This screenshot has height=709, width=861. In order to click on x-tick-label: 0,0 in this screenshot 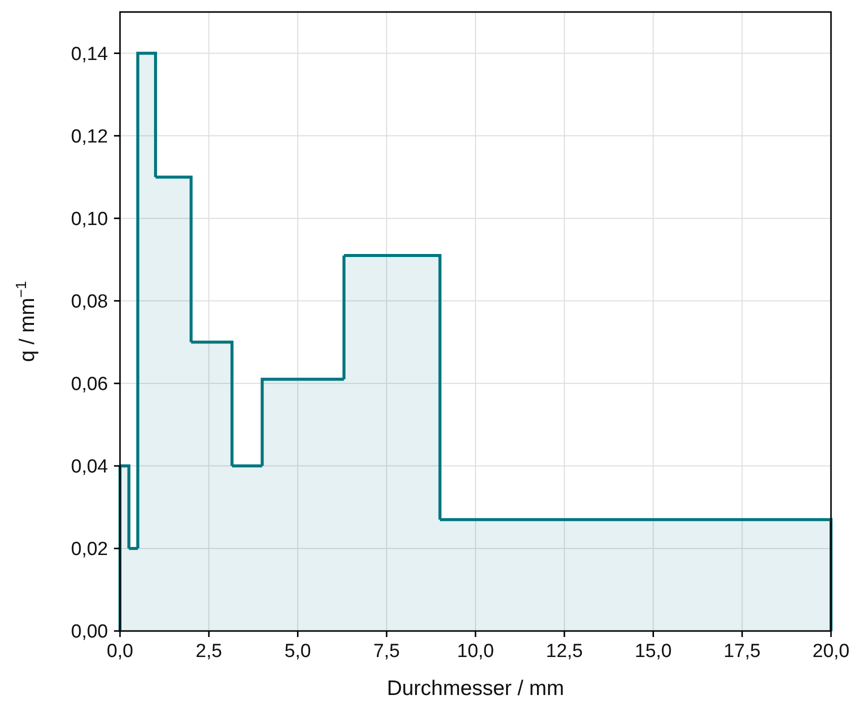, I will do `click(120, 651)`.